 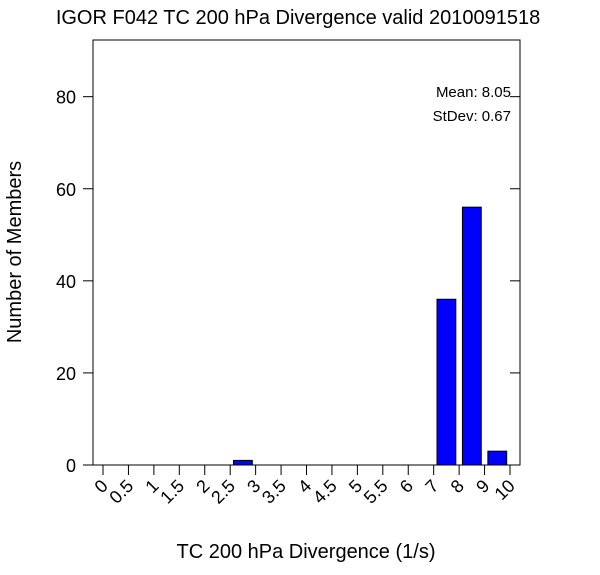 What do you see at coordinates (223, 492) in the screenshot?
I see `x-tick-label: 2.5` at bounding box center [223, 492].